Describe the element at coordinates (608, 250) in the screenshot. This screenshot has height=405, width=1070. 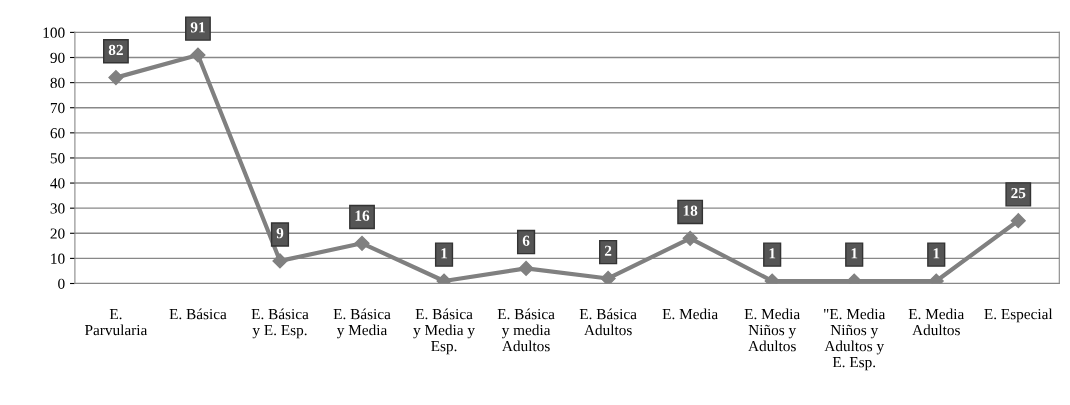
I see `data-label: 2` at that location.